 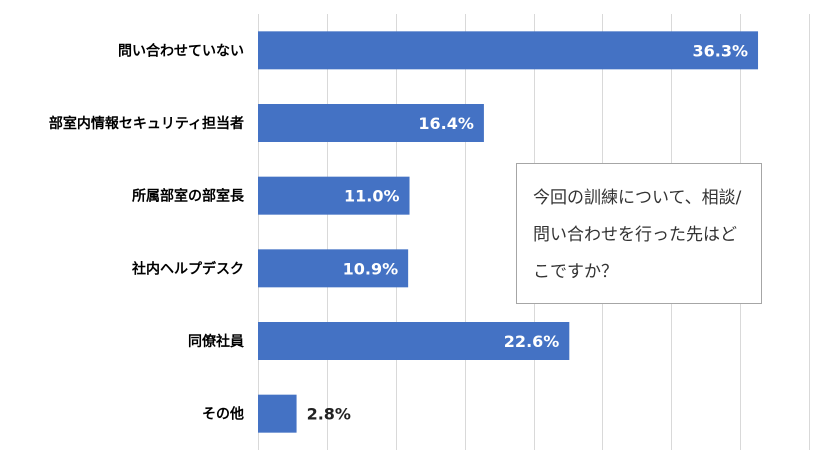 I want to click on value-label: 16.4%, so click(x=446, y=123).